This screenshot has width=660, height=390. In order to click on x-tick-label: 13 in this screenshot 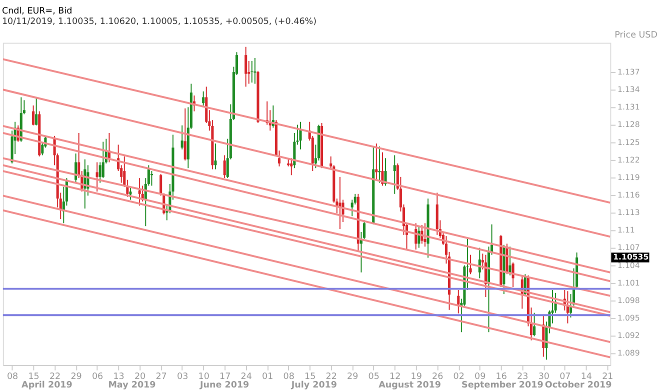, I will do `click(118, 377)`.